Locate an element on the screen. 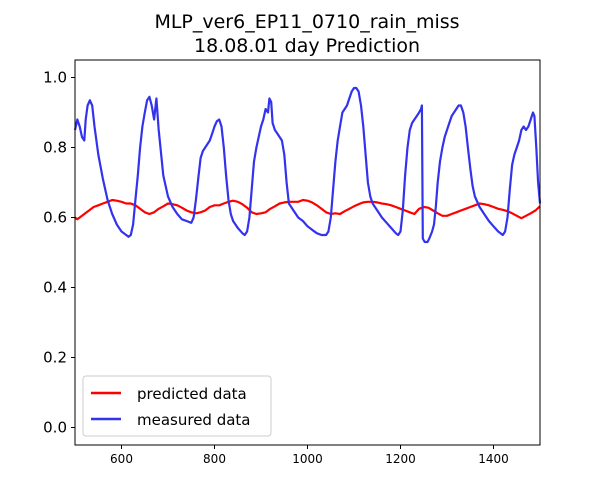 The height and width of the screenshot is (500, 600). y-tick-label: 0.2 is located at coordinates (55, 358).